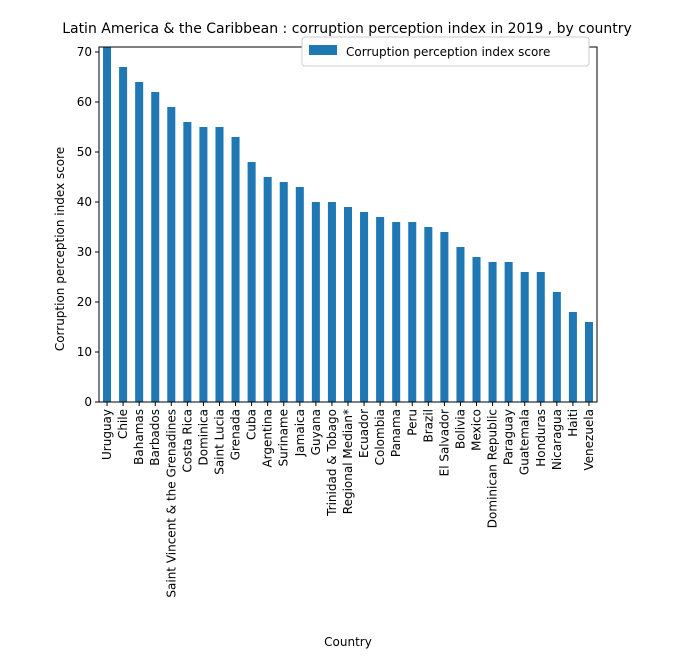  Describe the element at coordinates (84, 152) in the screenshot. I see `y-tick-label: 50` at that location.